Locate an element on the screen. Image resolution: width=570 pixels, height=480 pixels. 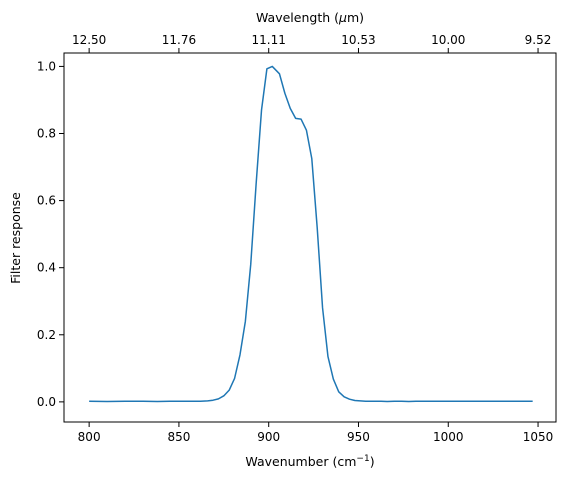
top-tick-label: 12.50 is located at coordinates (89, 40).